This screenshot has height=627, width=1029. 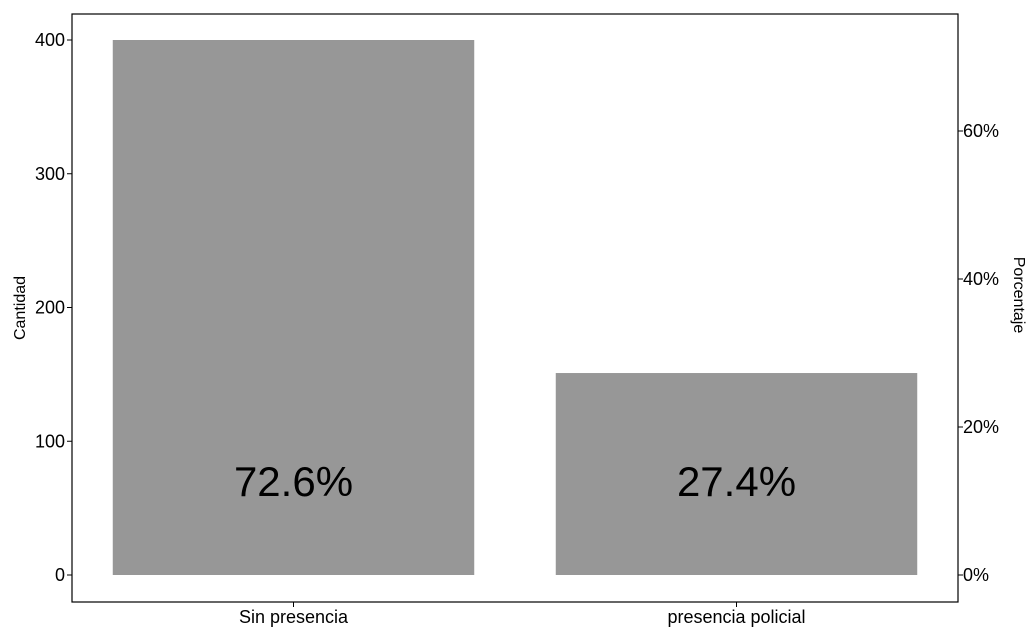 What do you see at coordinates (736, 617) in the screenshot?
I see `x-tick-label-1: presencia policial` at bounding box center [736, 617].